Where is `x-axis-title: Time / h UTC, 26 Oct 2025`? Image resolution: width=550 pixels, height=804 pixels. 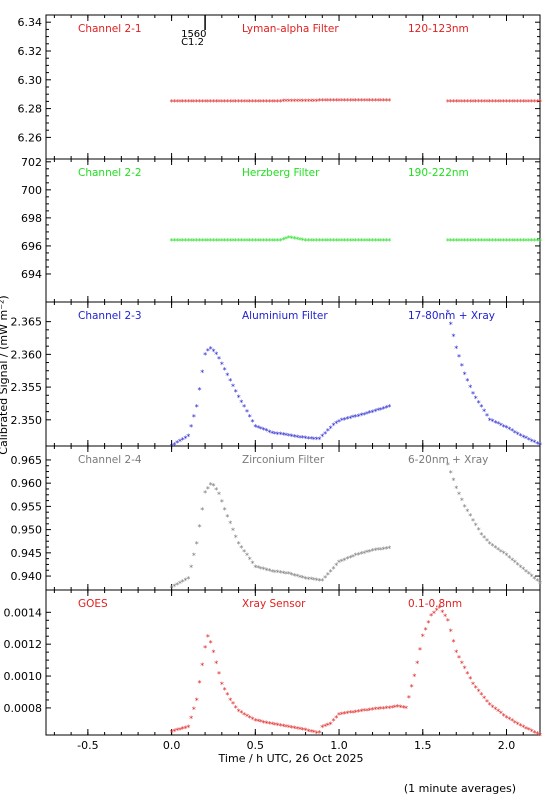 x-axis-title: Time / h UTC, 26 Oct 2025 is located at coordinates (291, 758).